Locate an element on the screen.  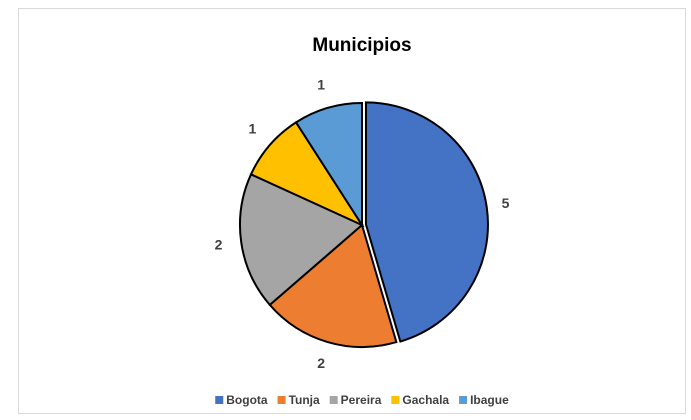
legend-label: Pereira is located at coordinates (361, 400).